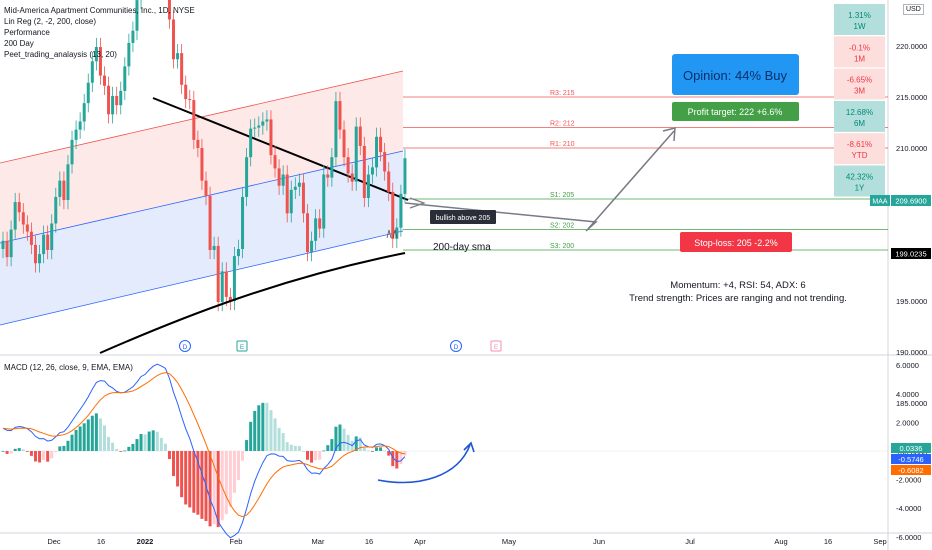  I want to click on event-marker-3: E, so click(496, 347).